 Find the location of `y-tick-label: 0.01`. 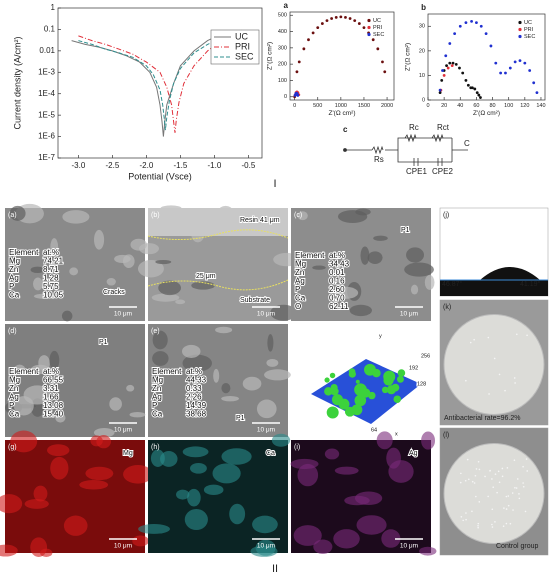

y-tick-label: 0.01 is located at coordinates (47, 50).